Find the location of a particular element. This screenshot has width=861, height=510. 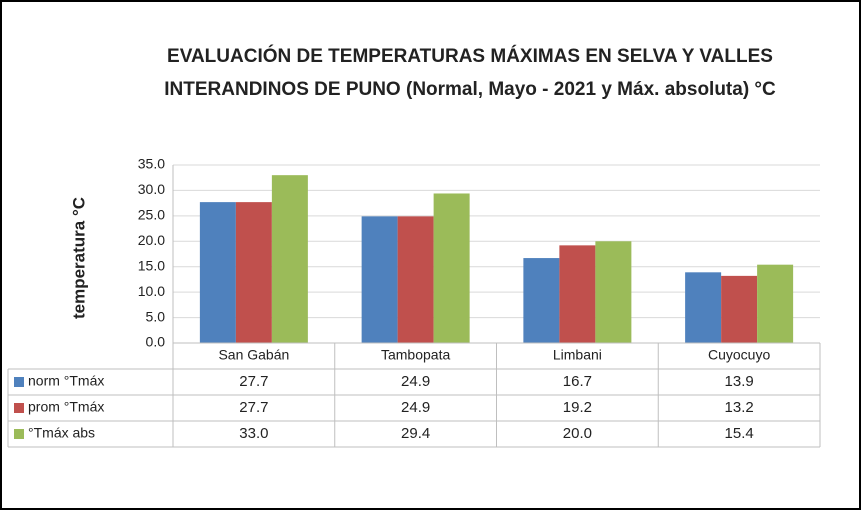

legend-label: prom °Tmáx is located at coordinates (66, 407).